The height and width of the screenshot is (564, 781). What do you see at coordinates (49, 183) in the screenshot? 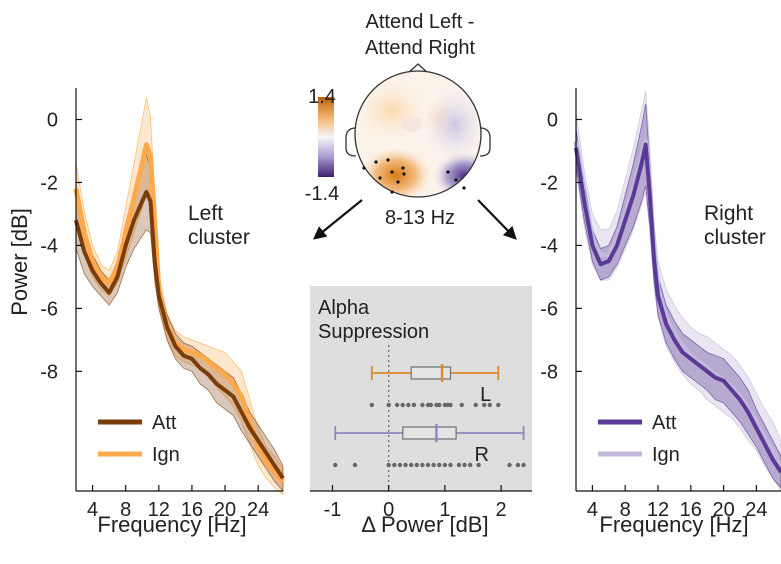
I see `left-y-tick-label: -2` at bounding box center [49, 183].